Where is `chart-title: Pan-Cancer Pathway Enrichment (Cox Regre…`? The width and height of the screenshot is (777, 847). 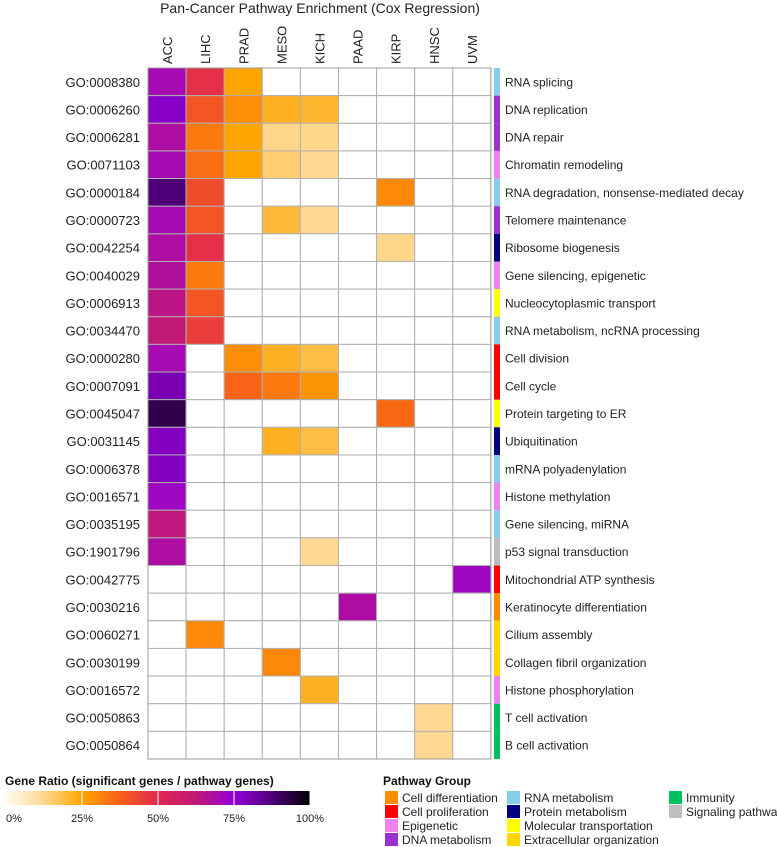 chart-title: Pan-Cancer Pathway Enrichment (Cox Regre… is located at coordinates (320, 8).